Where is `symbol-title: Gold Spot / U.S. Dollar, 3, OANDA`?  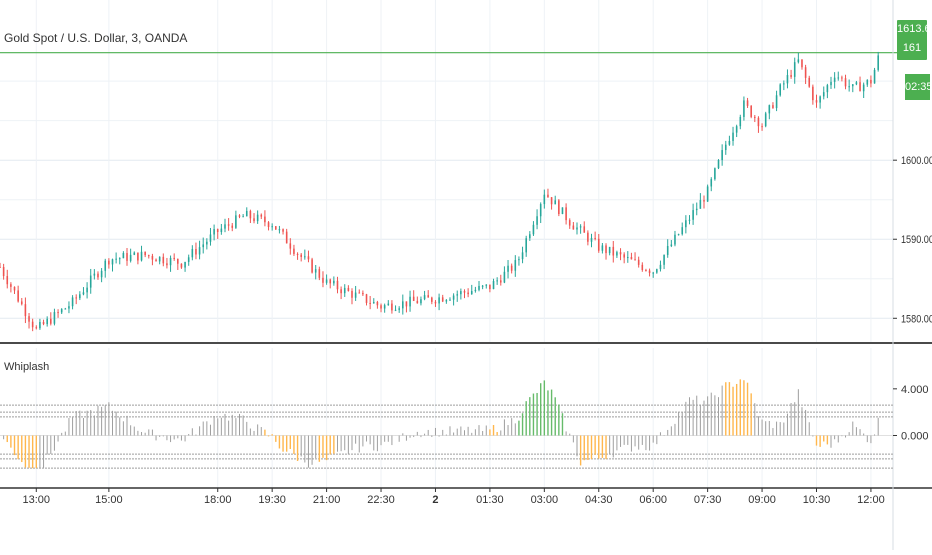 symbol-title: Gold Spot / U.S. Dollar, 3, OANDA is located at coordinates (96, 38).